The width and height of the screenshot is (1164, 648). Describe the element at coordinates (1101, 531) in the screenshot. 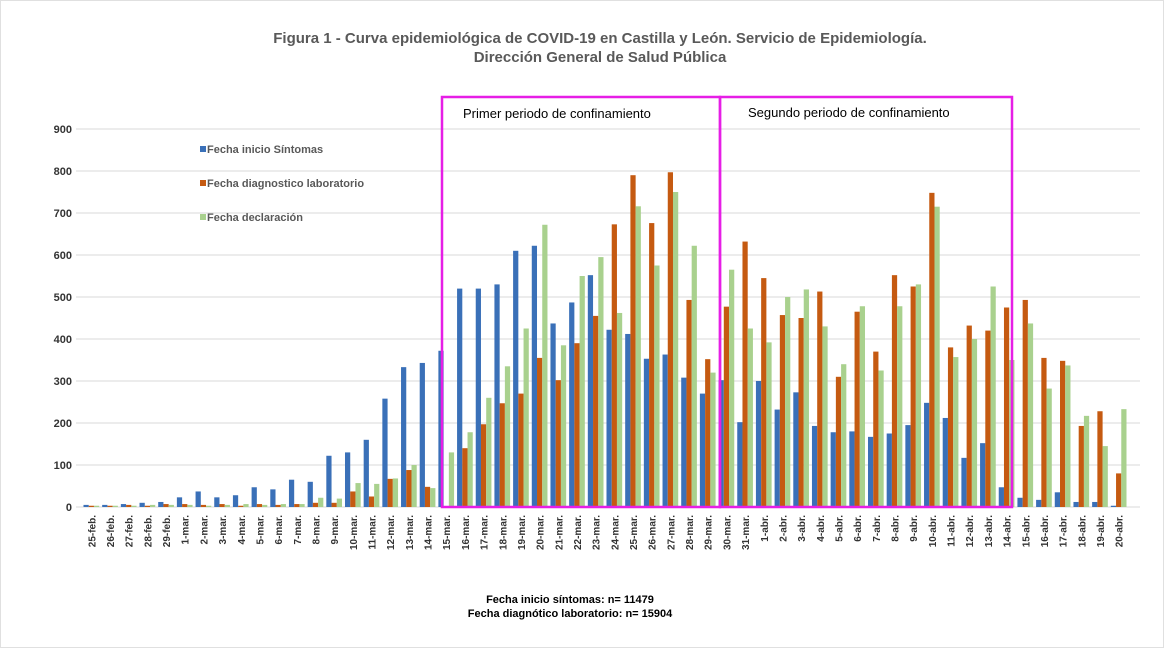

I see `x-tick-label: 19-abr.` at that location.